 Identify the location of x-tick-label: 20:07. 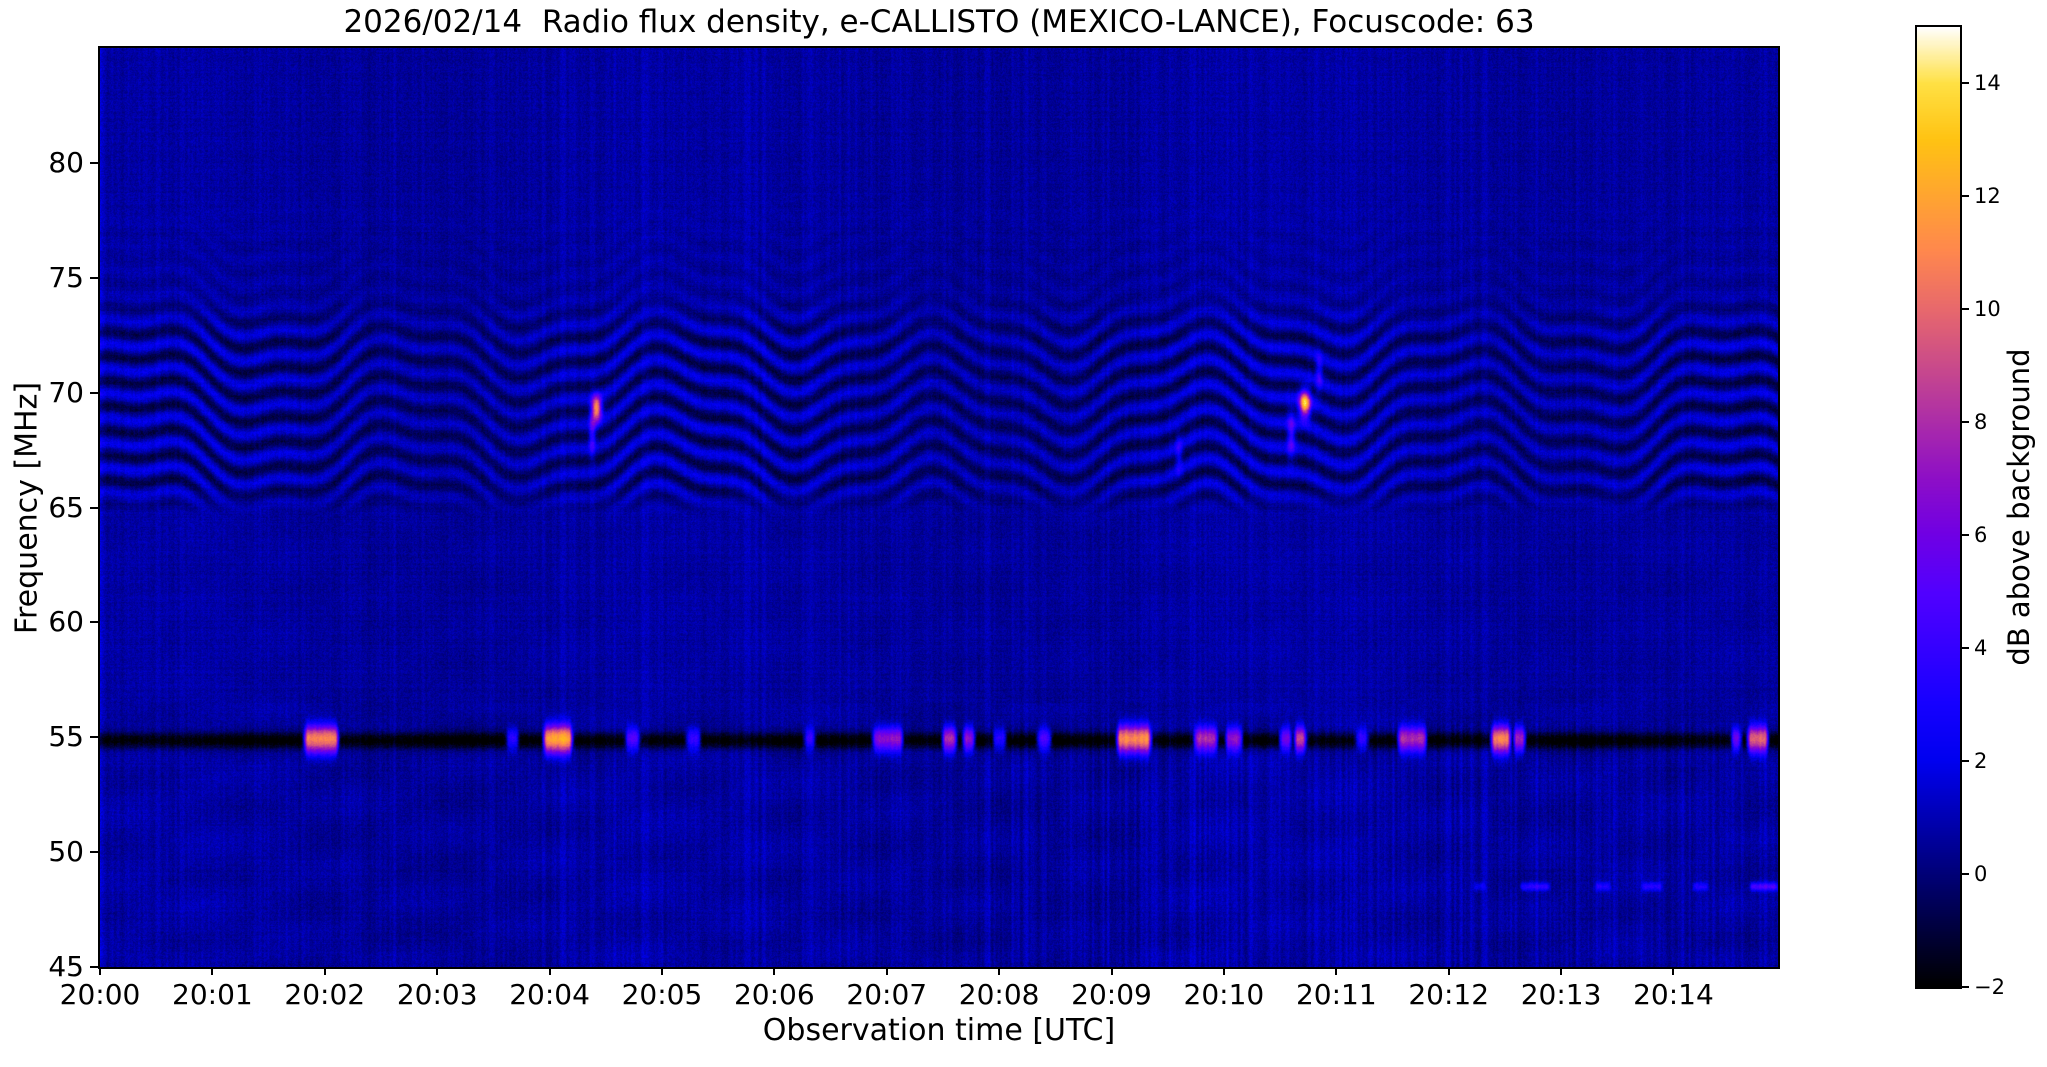
(887, 994).